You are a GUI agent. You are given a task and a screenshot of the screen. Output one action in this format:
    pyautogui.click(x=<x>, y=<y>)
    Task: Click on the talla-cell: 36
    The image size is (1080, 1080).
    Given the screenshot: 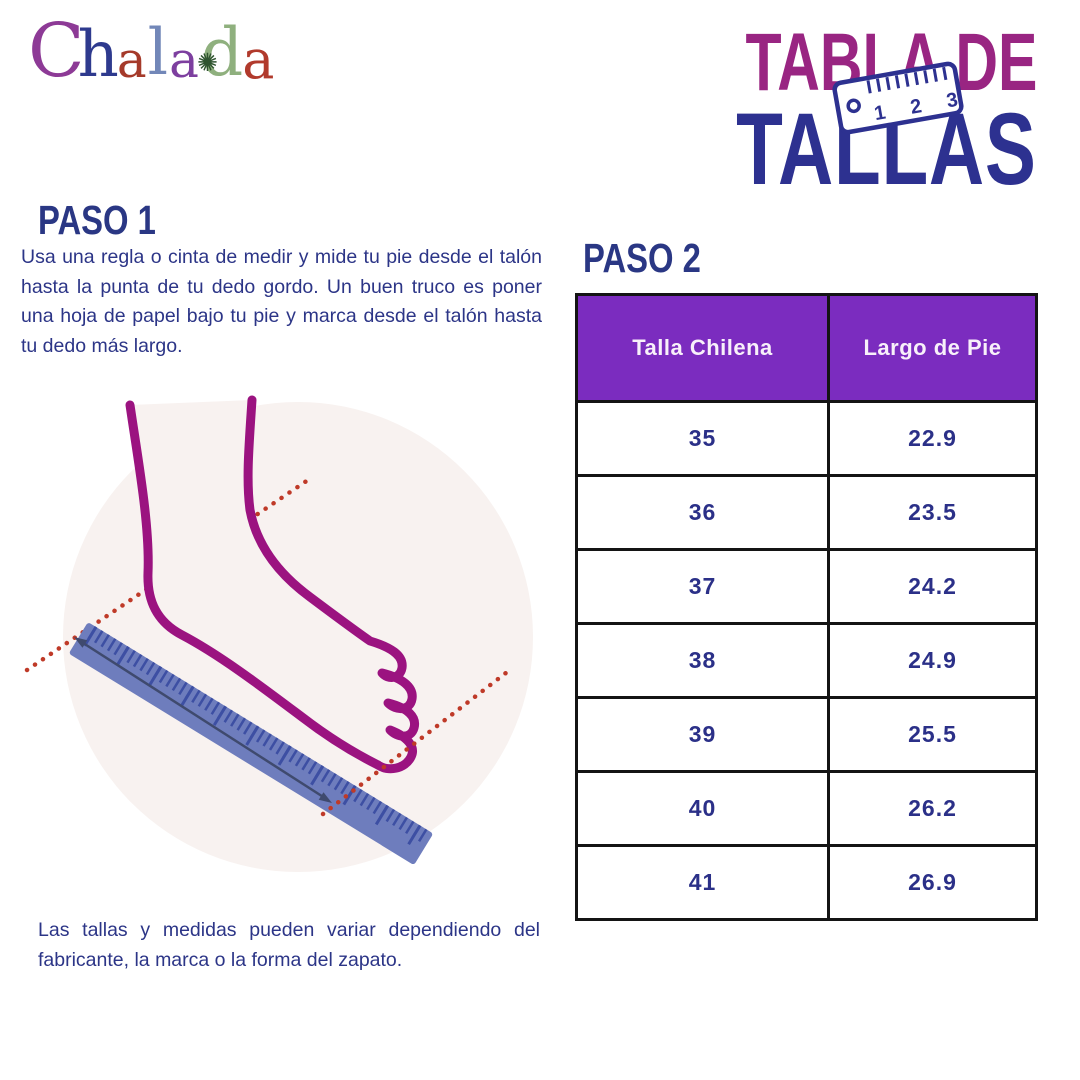 What is the action you would take?
    pyautogui.click(x=702, y=512)
    